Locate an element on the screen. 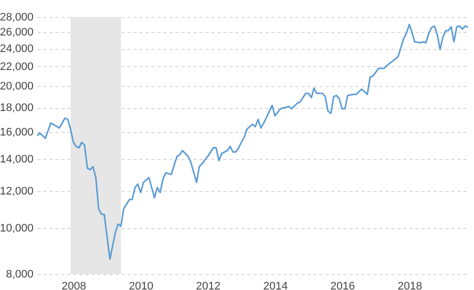 This screenshot has width=474, height=290. x-tick-label: 2010 is located at coordinates (141, 285).